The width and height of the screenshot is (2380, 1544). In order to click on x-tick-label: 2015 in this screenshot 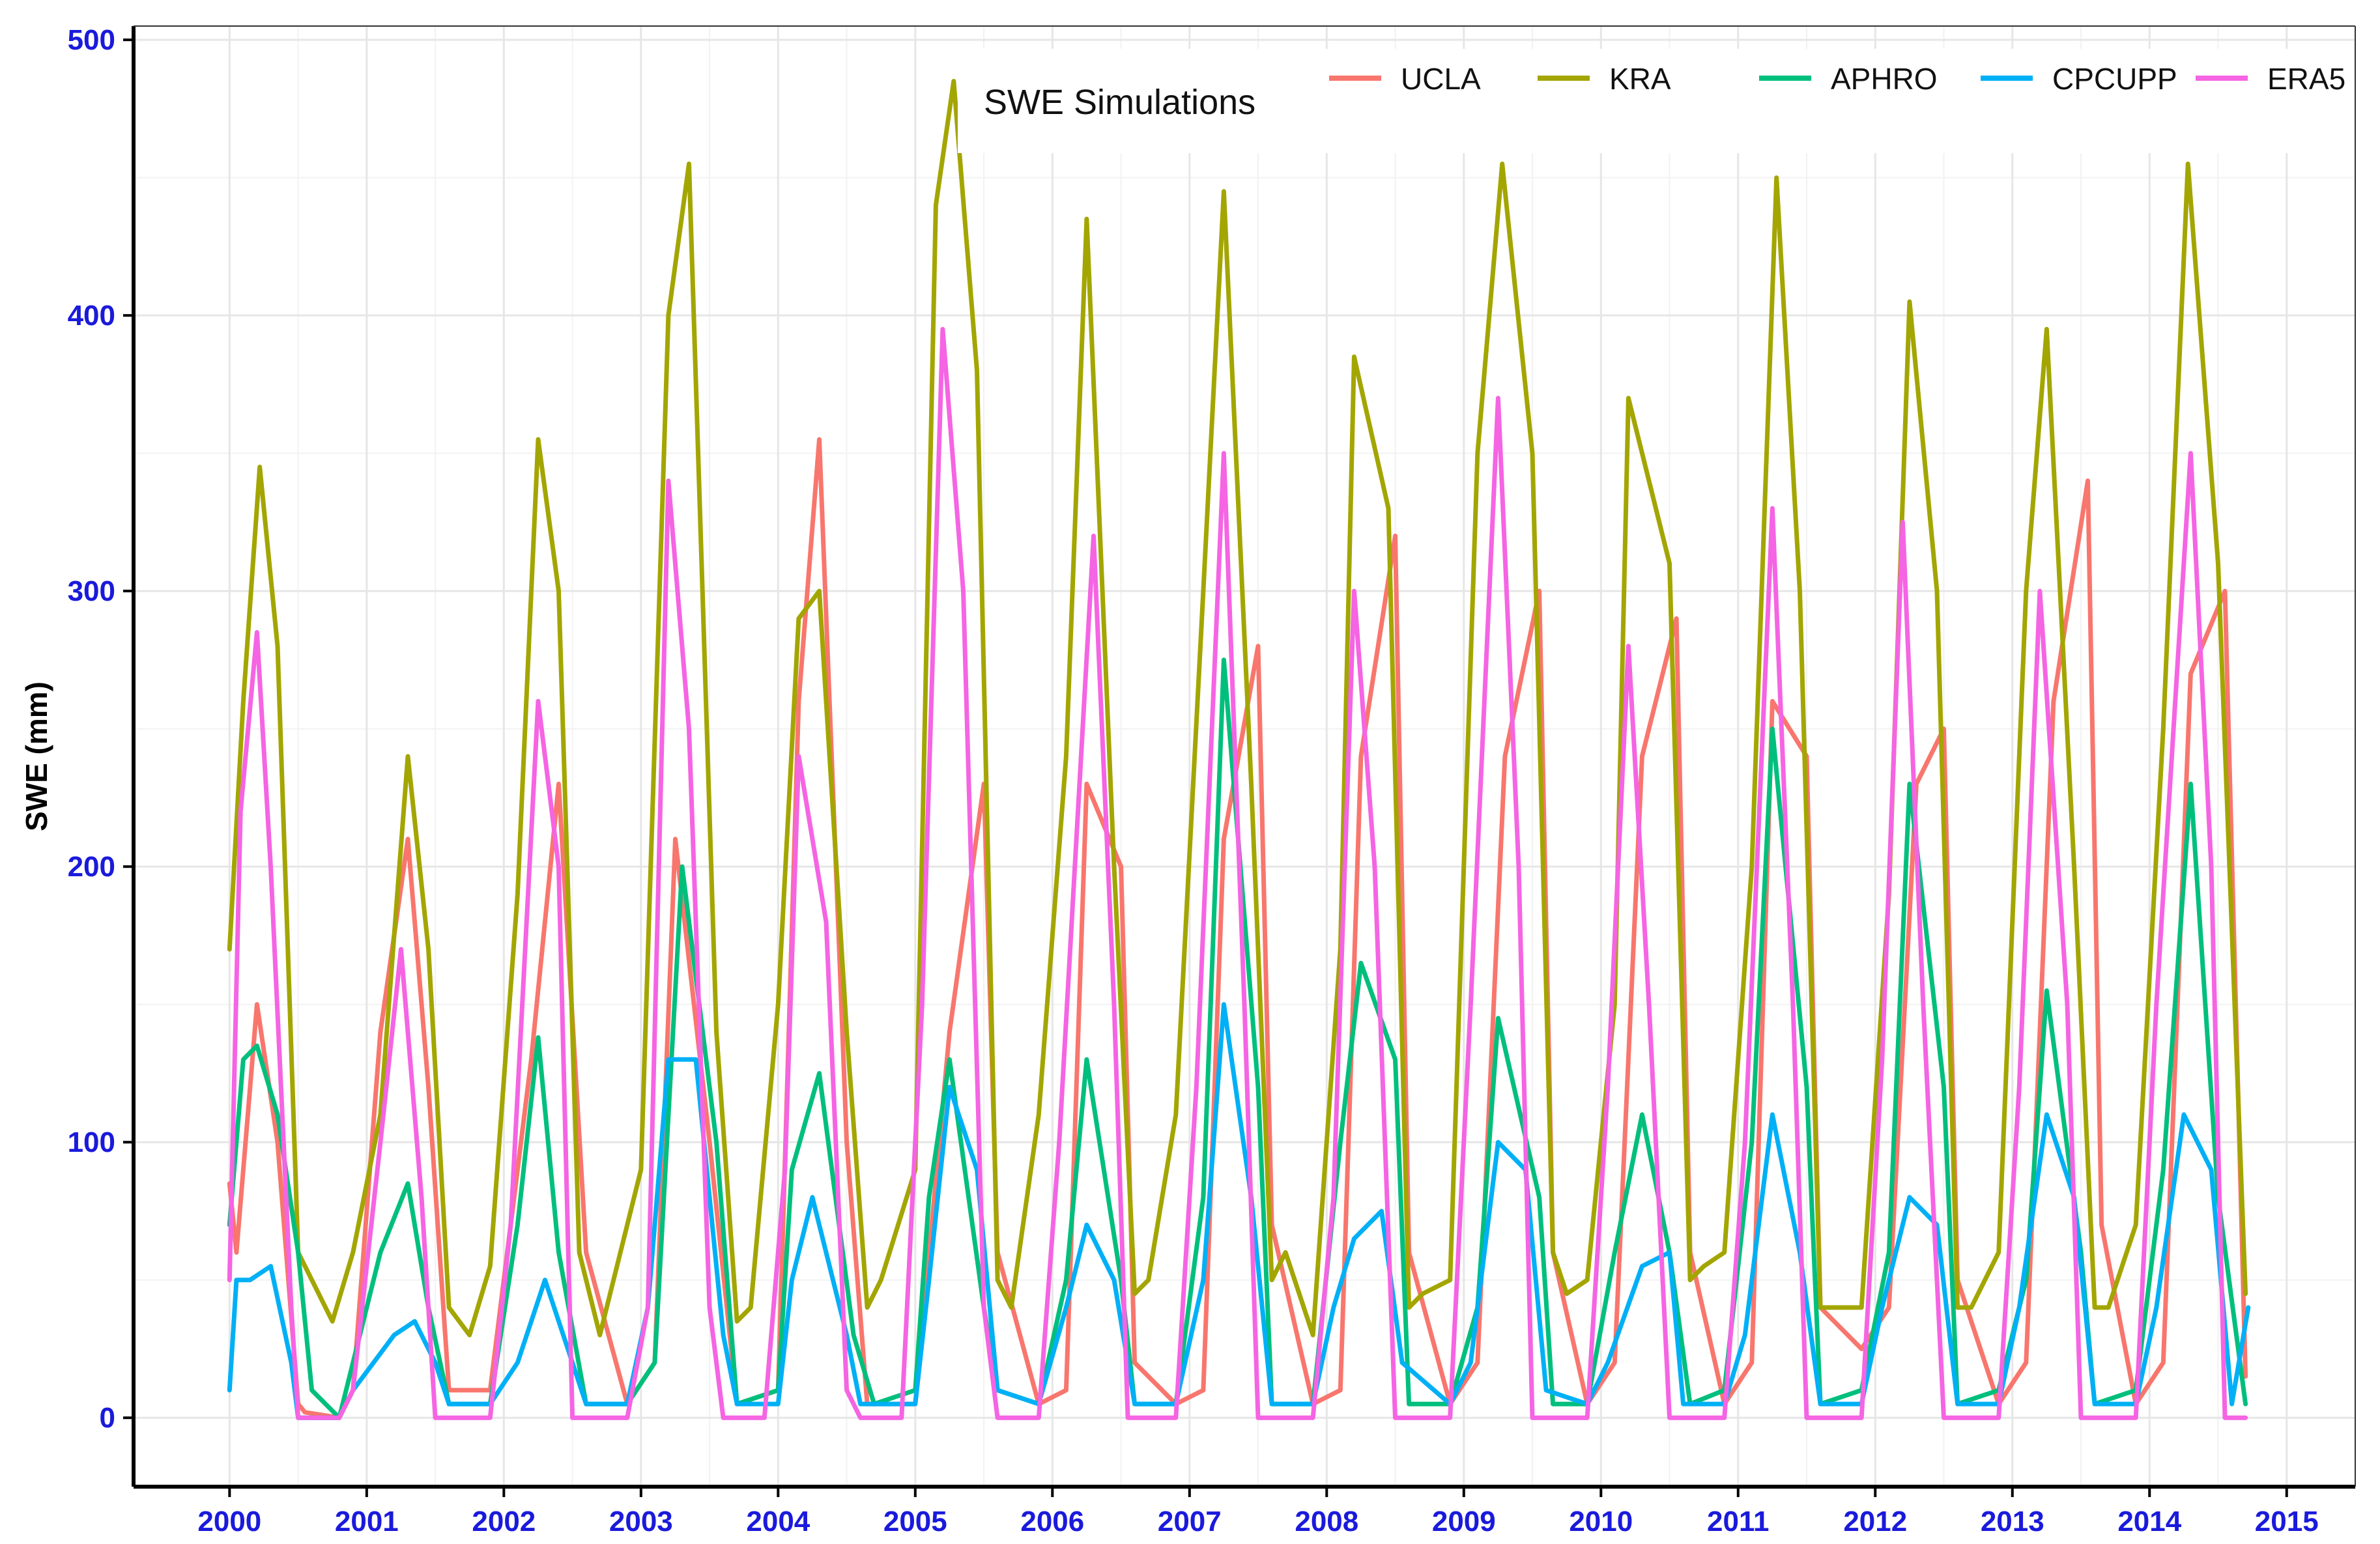, I will do `click(2287, 1521)`.